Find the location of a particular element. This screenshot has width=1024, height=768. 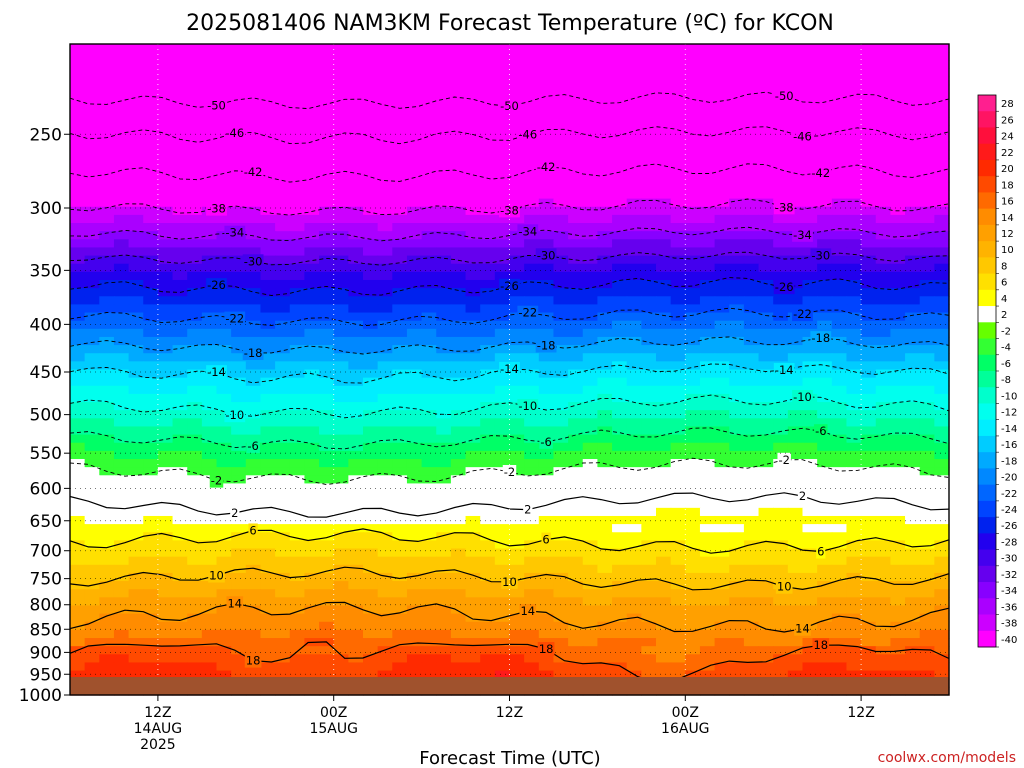

y-tick-label: 500 is located at coordinates (46, 416).